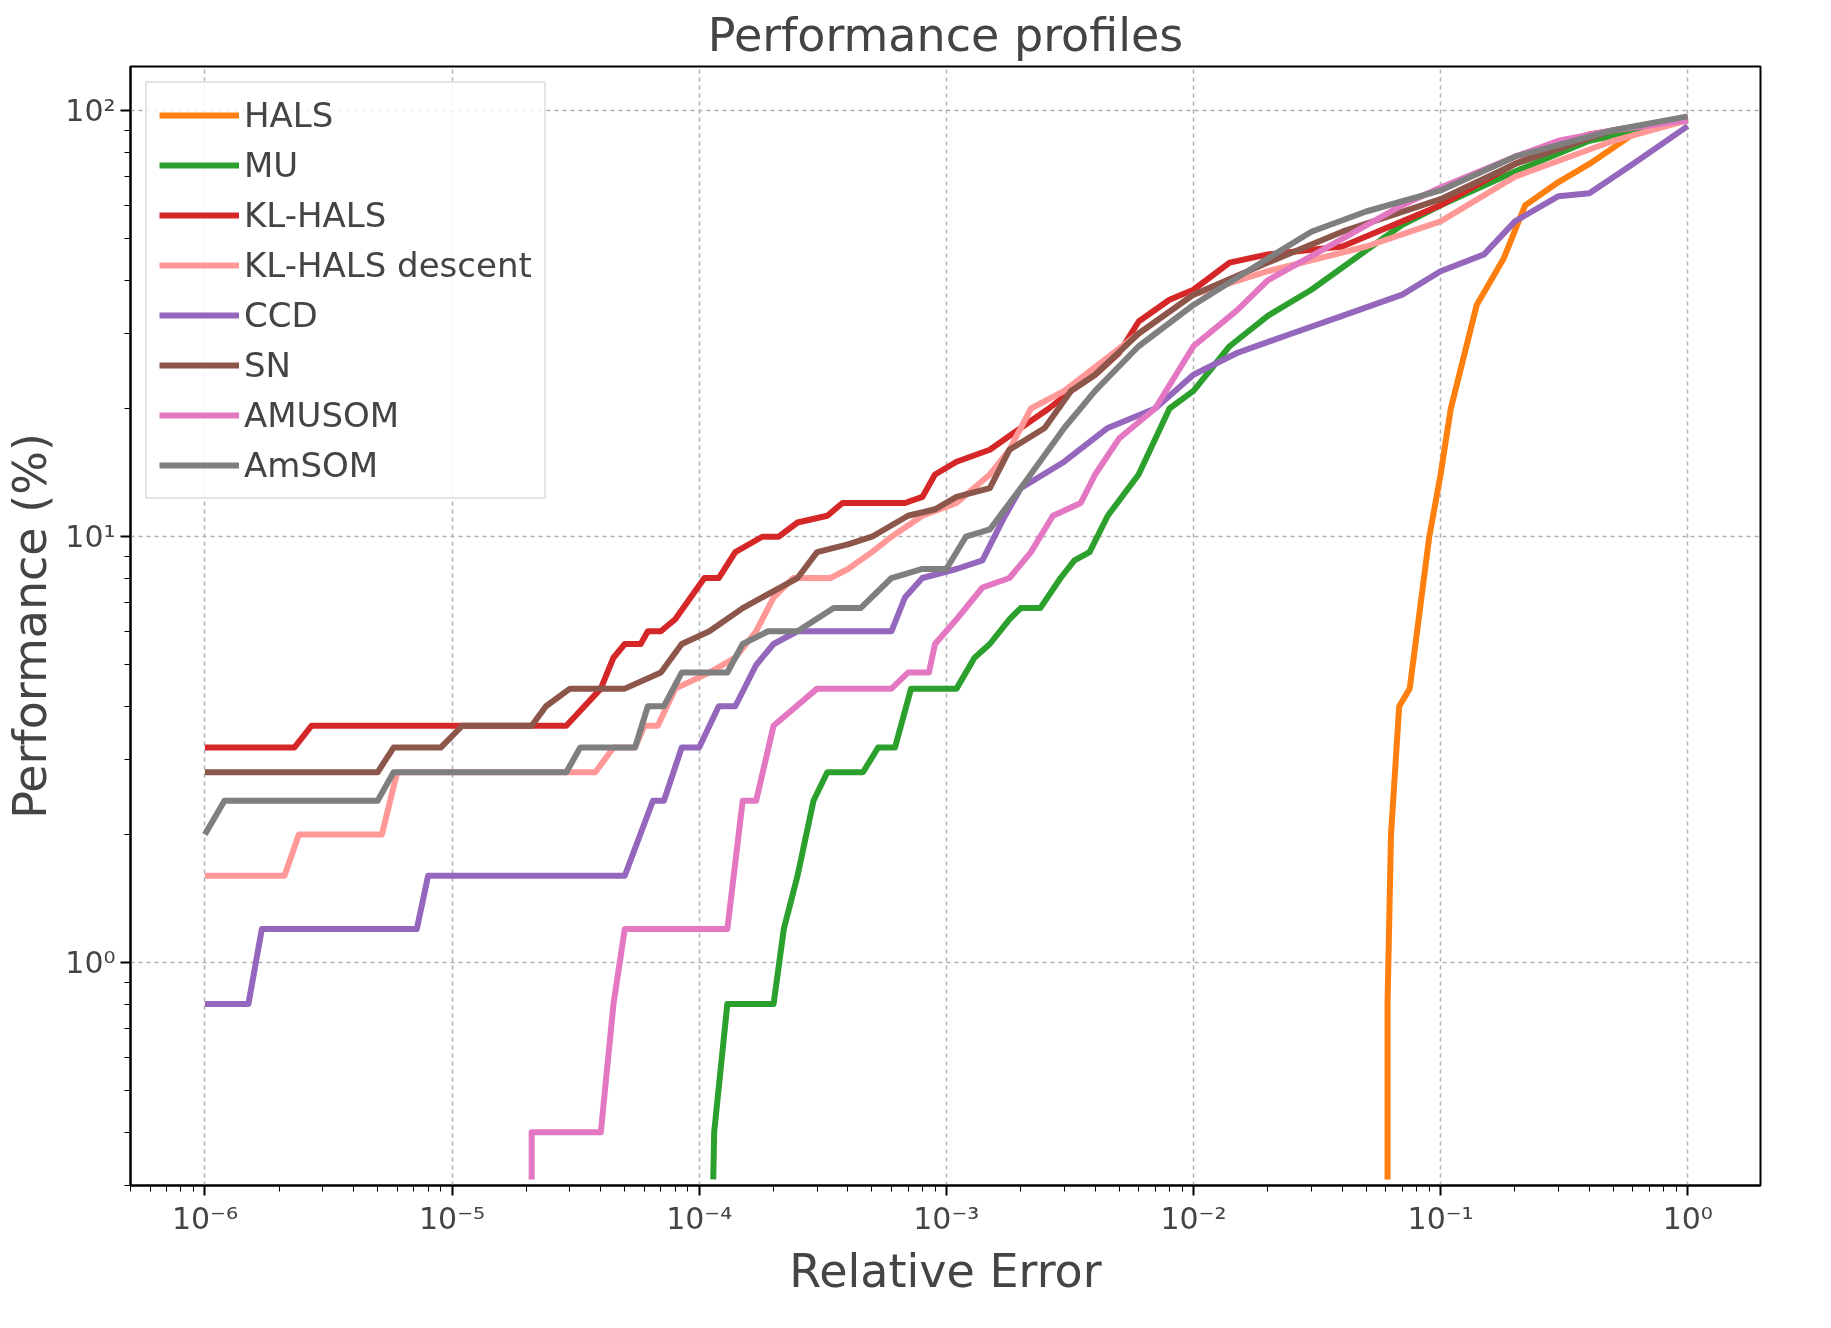  Describe the element at coordinates (271, 165) in the screenshot. I see `legend-label: MU` at that location.